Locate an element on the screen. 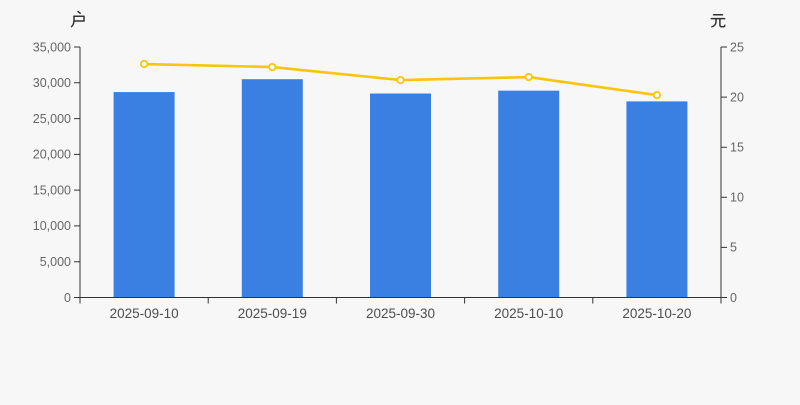  x-axis-label: 2025-10-10 is located at coordinates (528, 313).